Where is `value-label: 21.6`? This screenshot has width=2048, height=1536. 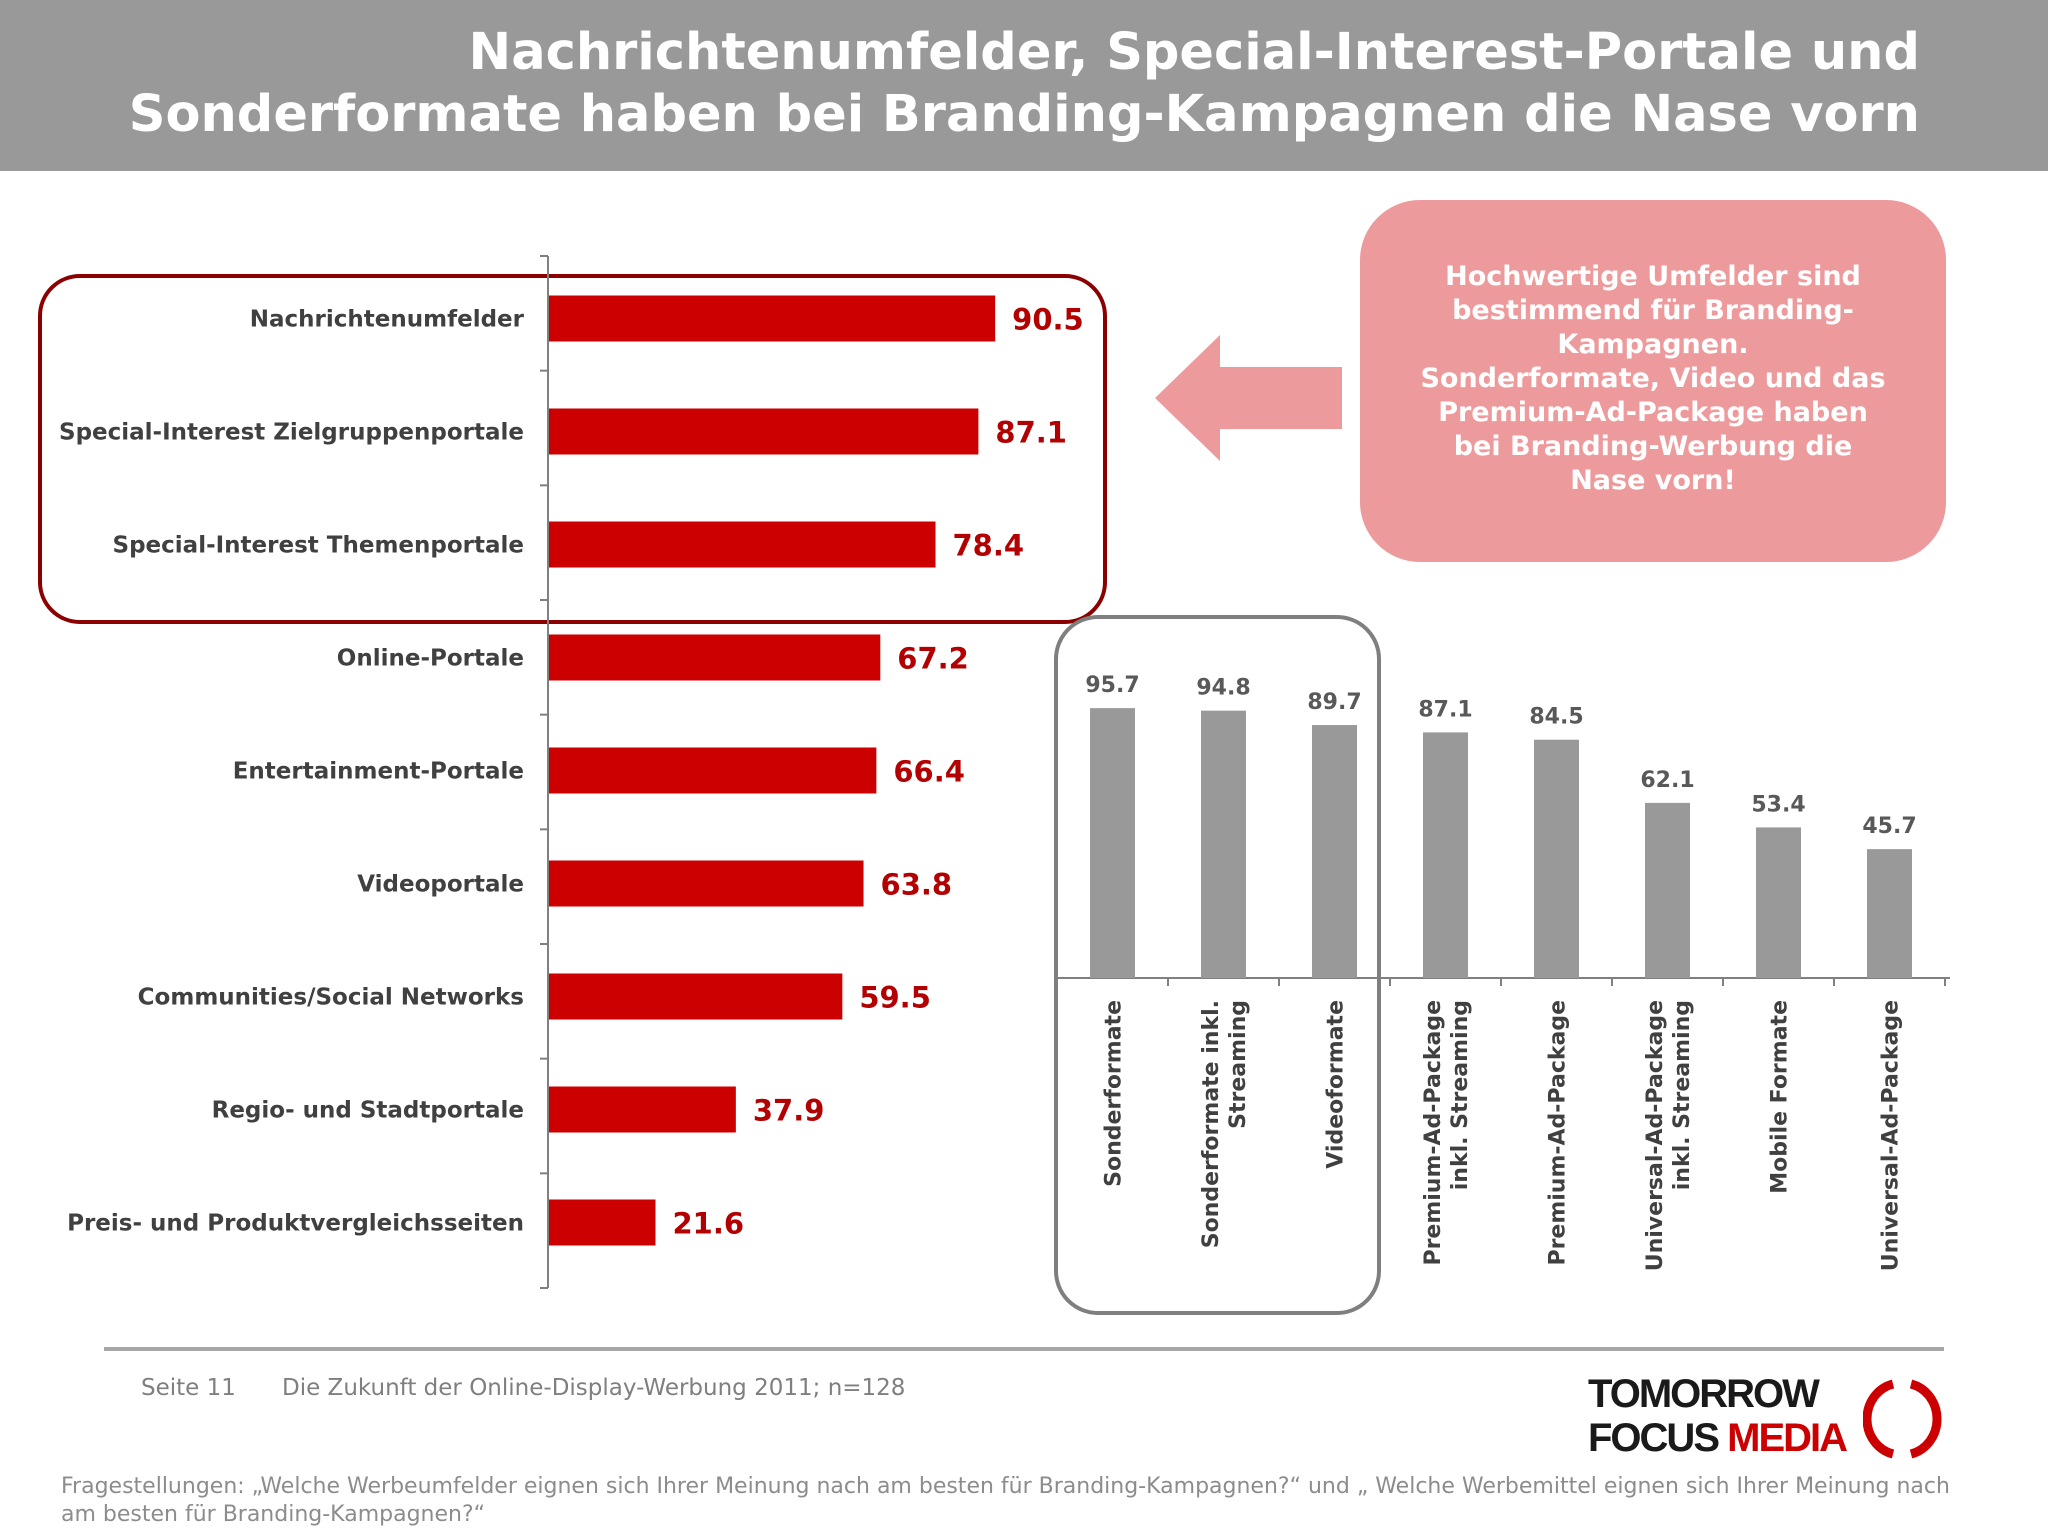
value-label: 21.6 is located at coordinates (708, 1224).